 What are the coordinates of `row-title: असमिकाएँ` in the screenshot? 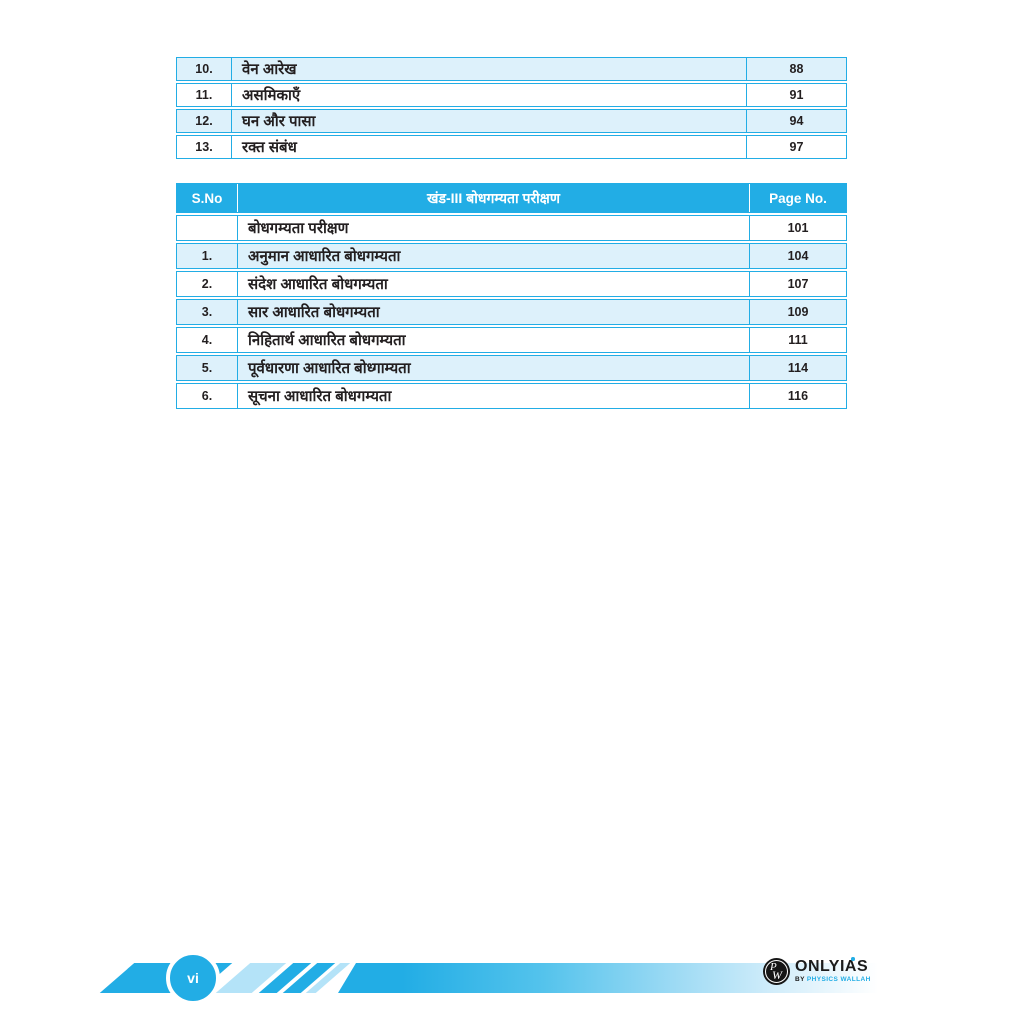 It's located at (488, 95).